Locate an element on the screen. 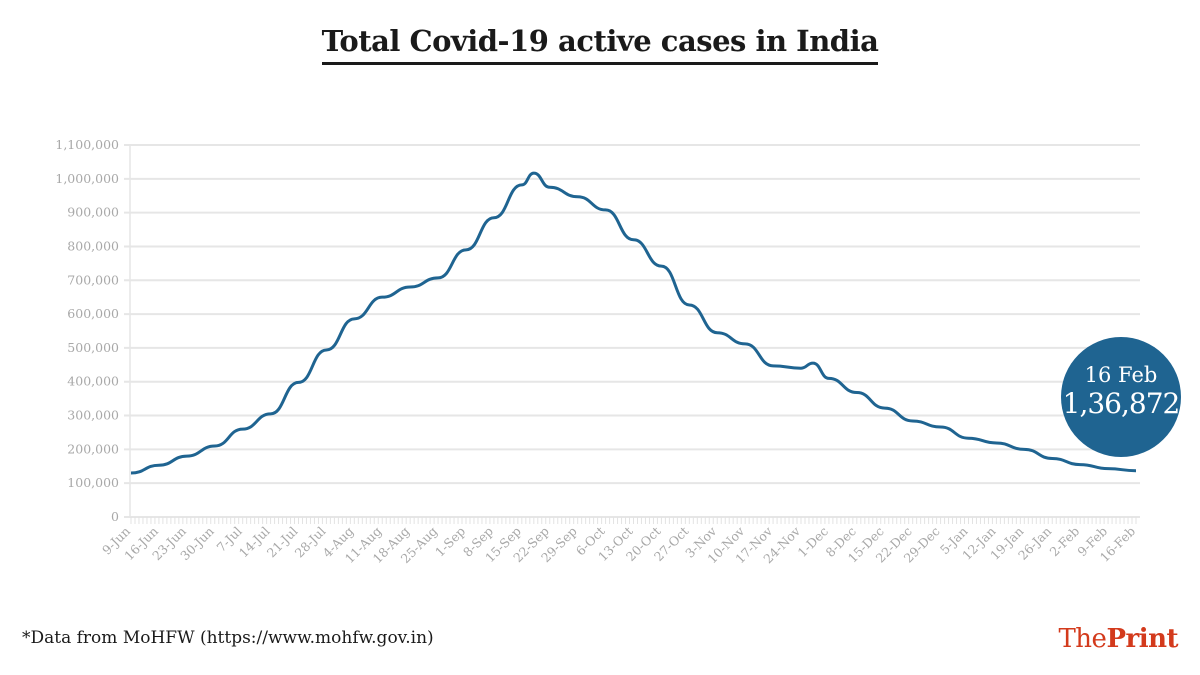  x-tick-label: 21-Jul is located at coordinates (282, 542).